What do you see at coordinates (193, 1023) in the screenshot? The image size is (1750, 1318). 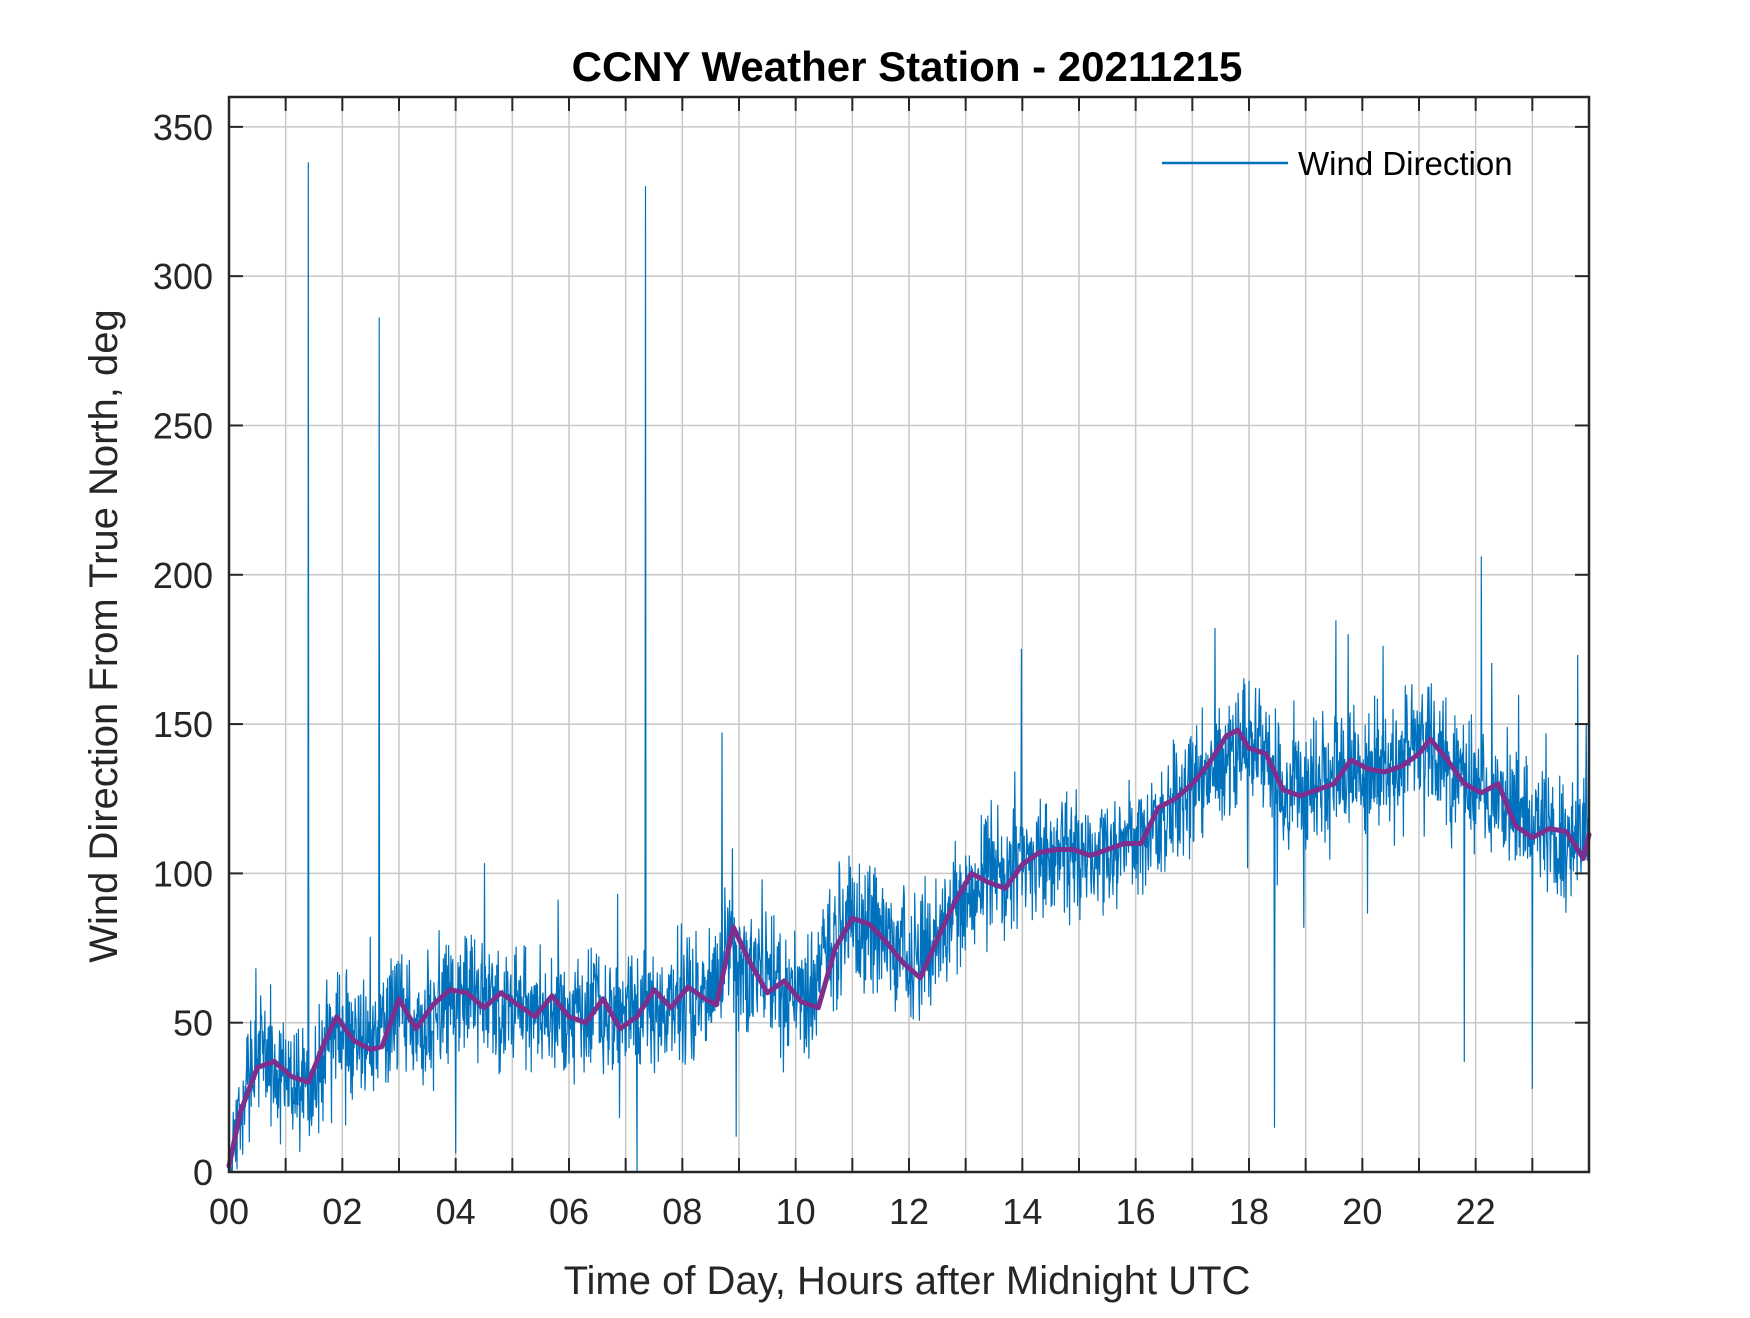 I see `y-tick-label: 50` at bounding box center [193, 1023].